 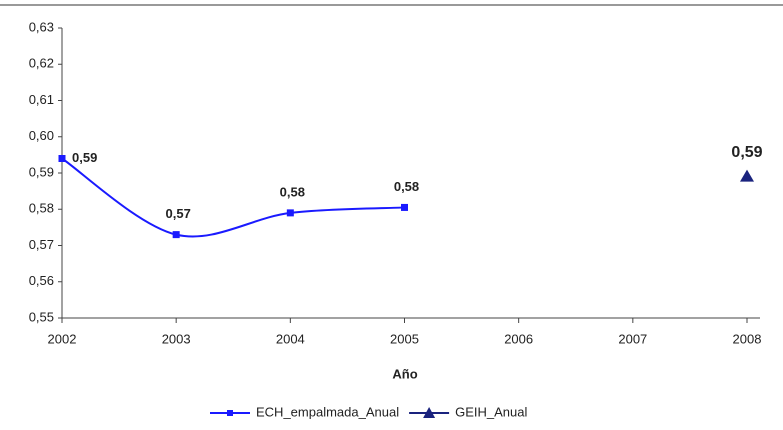 What do you see at coordinates (404, 338) in the screenshot?
I see `x-tick-label: 2005` at bounding box center [404, 338].